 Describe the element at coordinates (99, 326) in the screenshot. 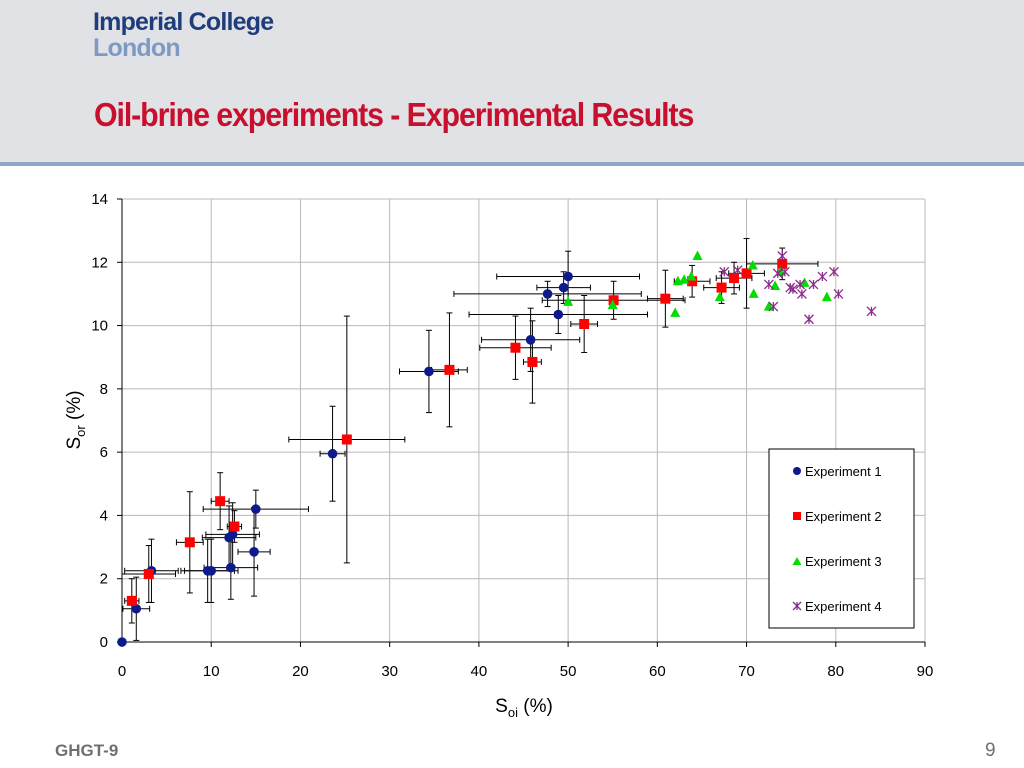

I see `y-tick-label: 10` at that location.